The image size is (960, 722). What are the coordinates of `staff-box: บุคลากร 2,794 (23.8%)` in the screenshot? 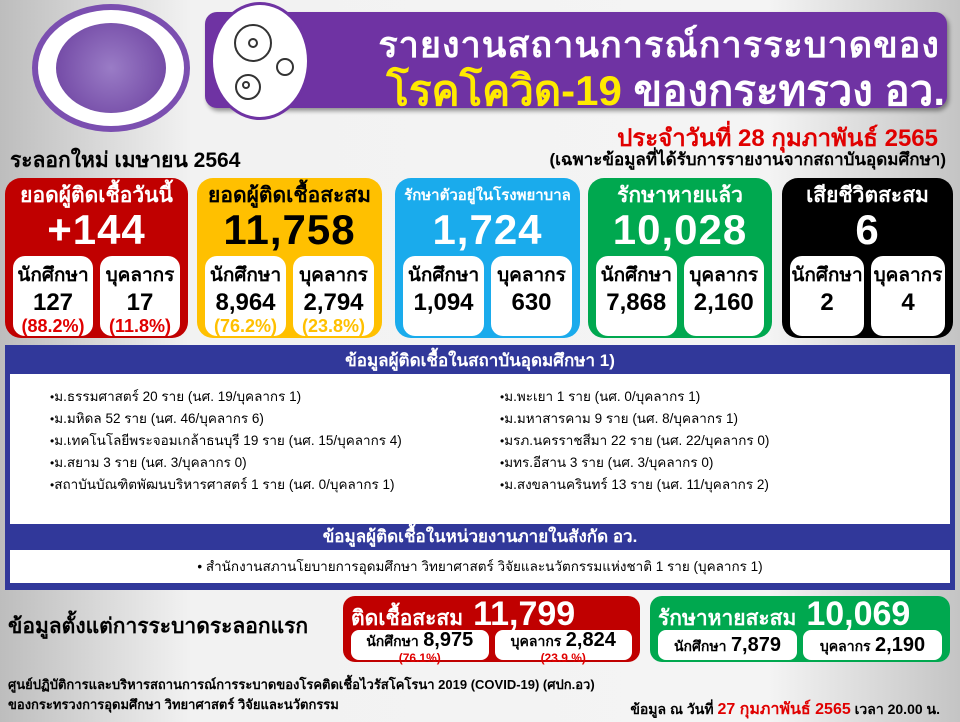 It's located at (333, 296).